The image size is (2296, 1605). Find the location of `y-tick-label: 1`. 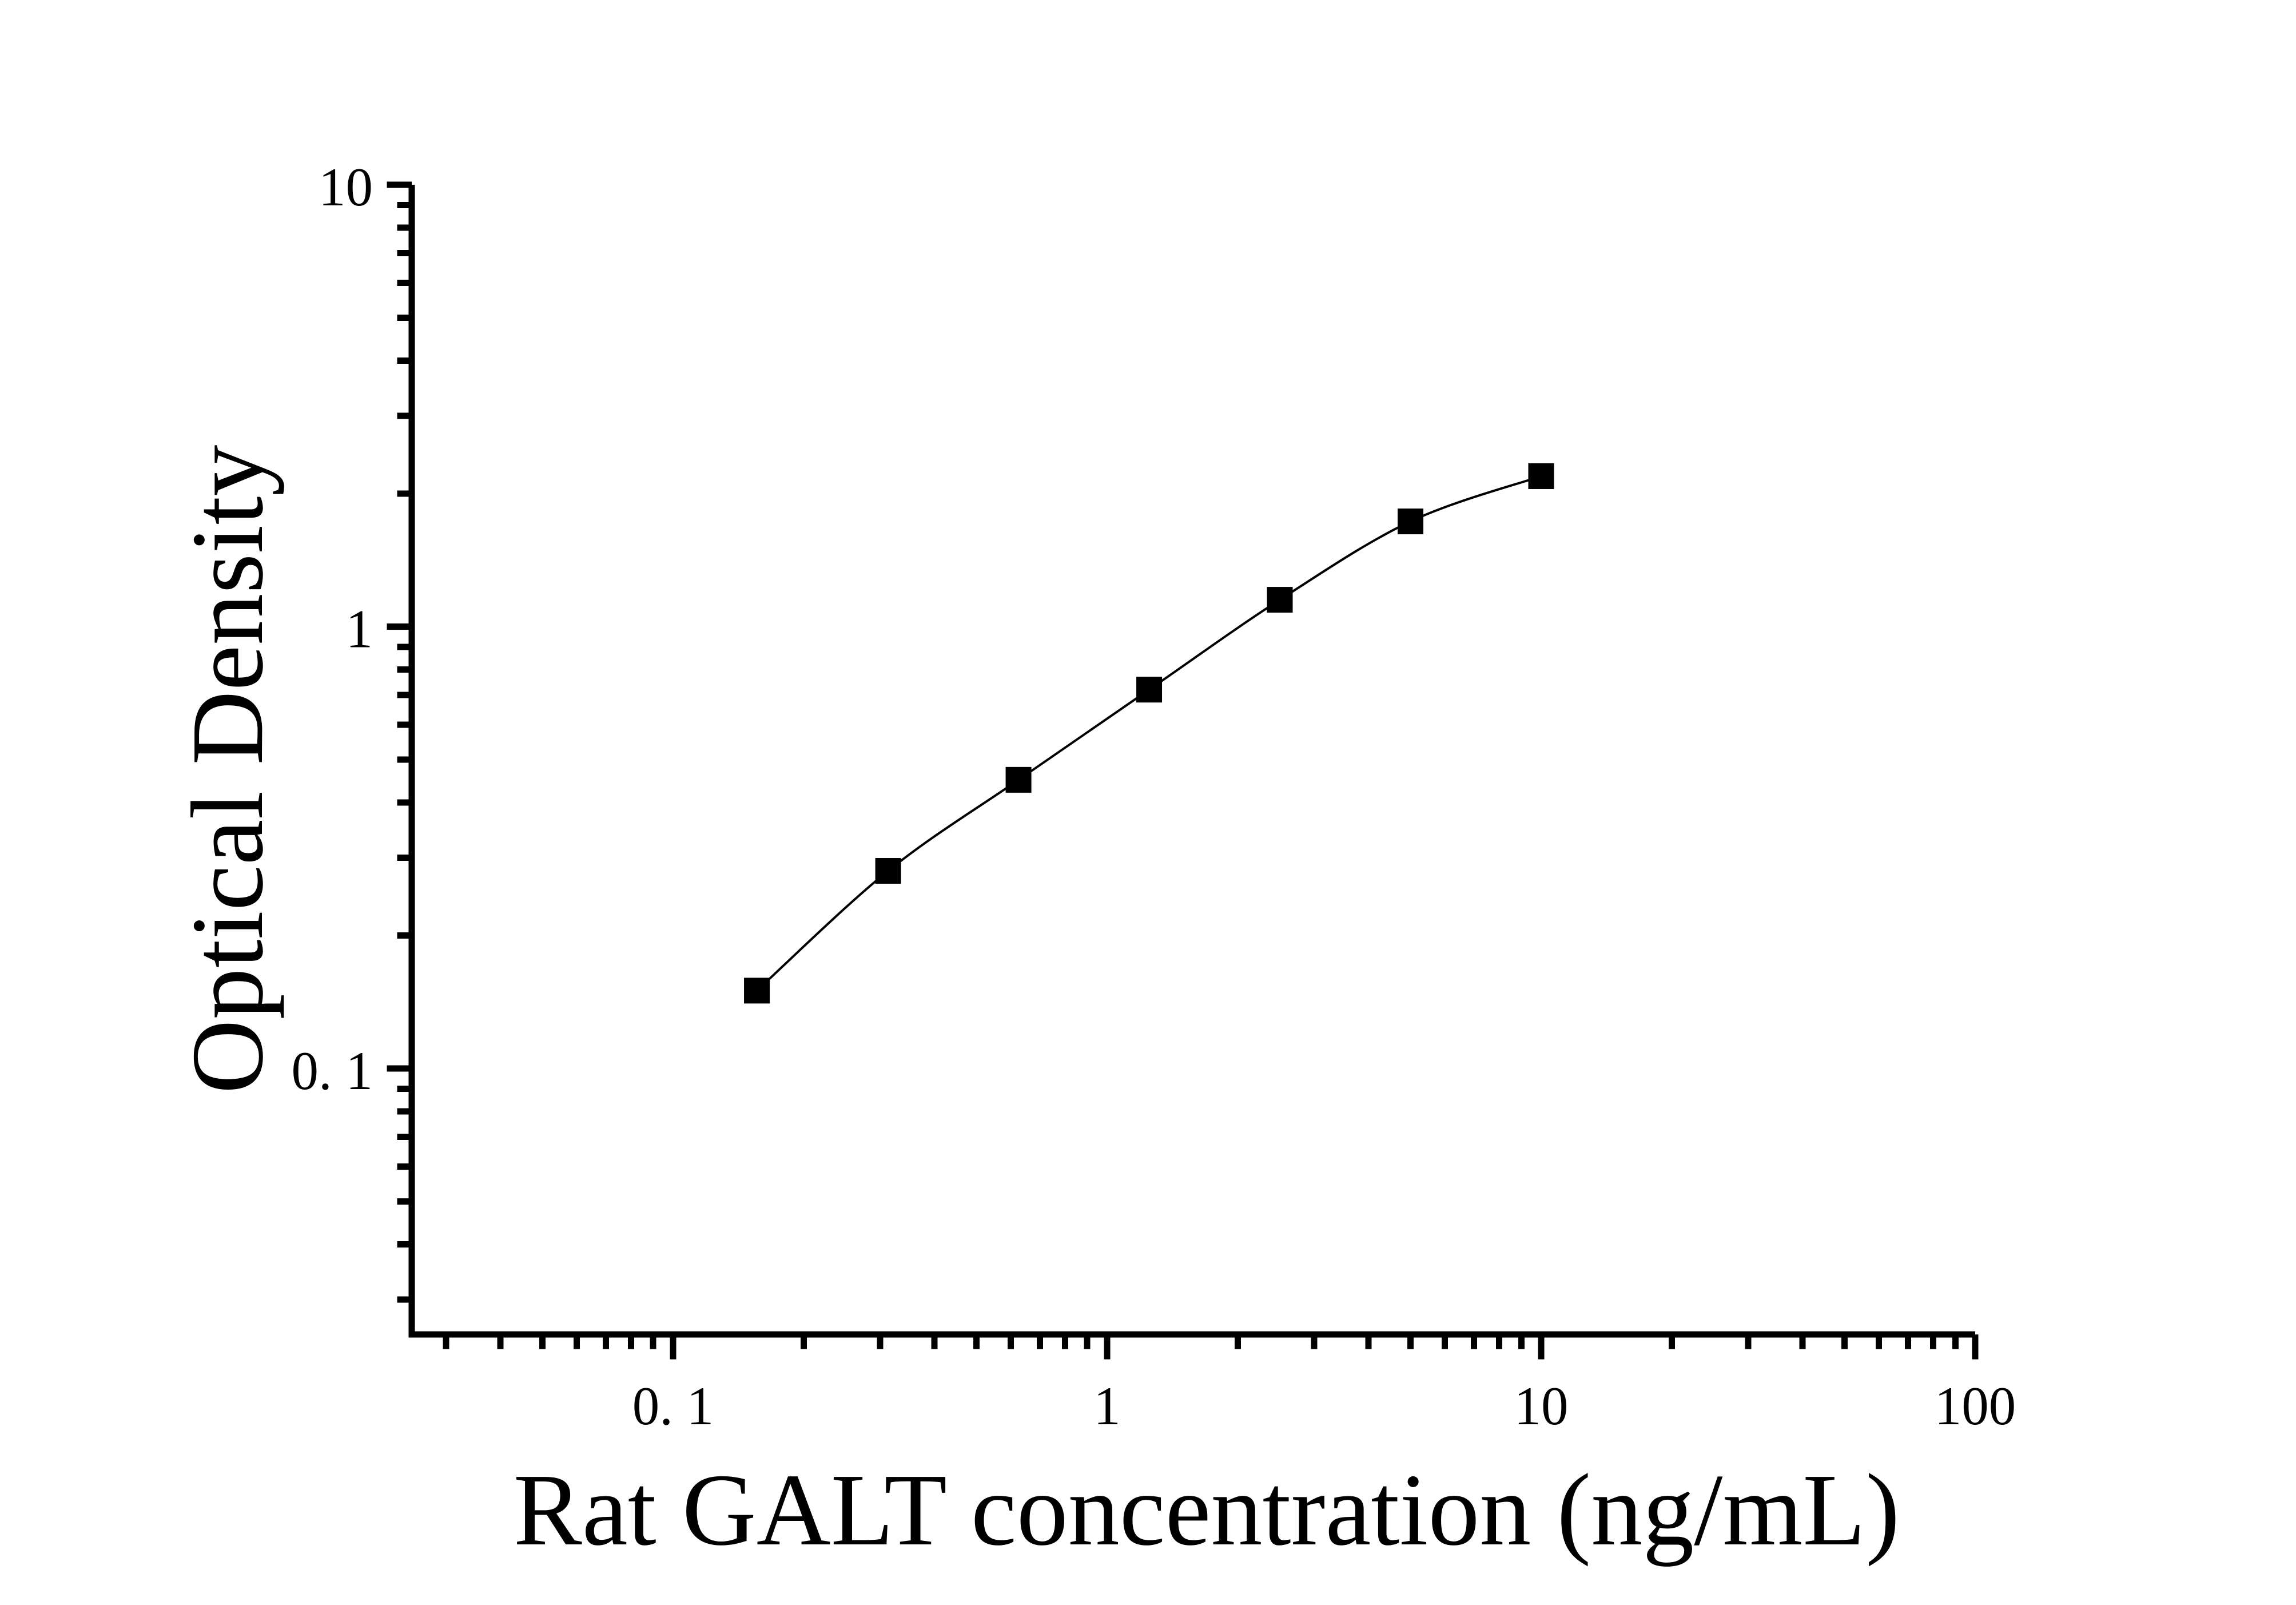

y-tick-label: 1 is located at coordinates (359, 628).